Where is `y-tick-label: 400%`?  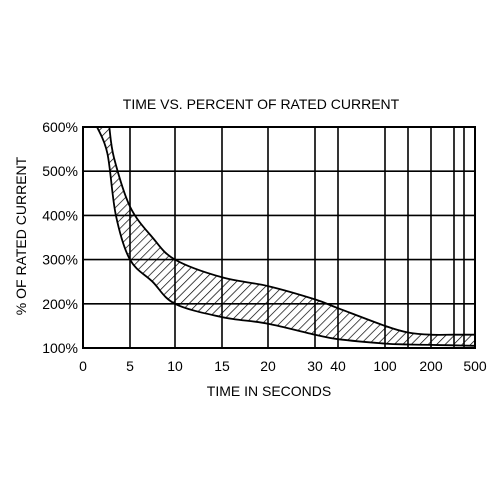 y-tick-label: 400% is located at coordinates (60, 215).